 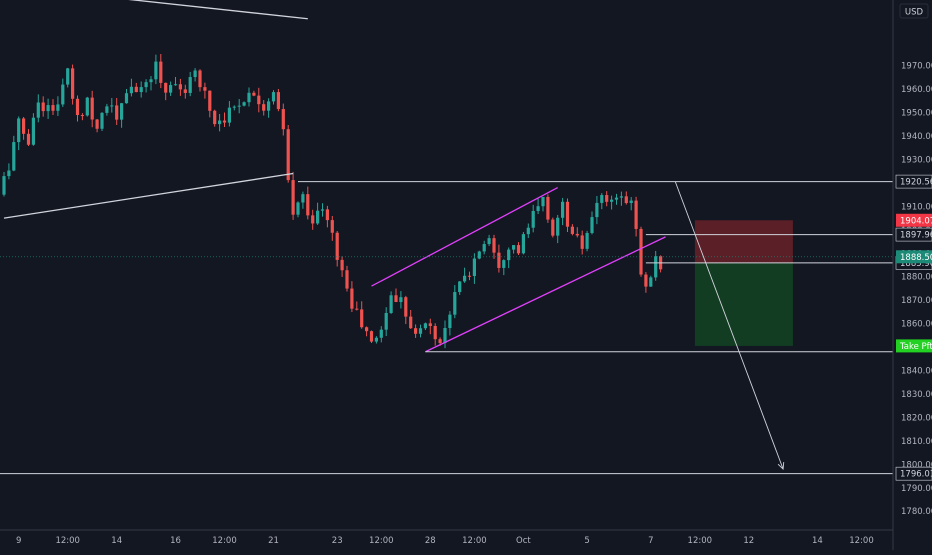 I want to click on currency-text: USD, so click(x=914, y=13).